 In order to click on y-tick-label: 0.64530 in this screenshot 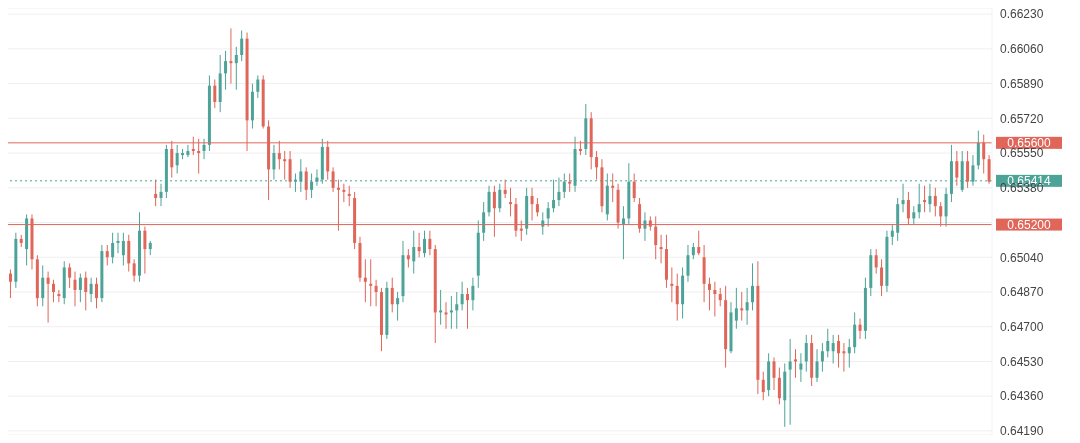, I will do `click(1022, 361)`.